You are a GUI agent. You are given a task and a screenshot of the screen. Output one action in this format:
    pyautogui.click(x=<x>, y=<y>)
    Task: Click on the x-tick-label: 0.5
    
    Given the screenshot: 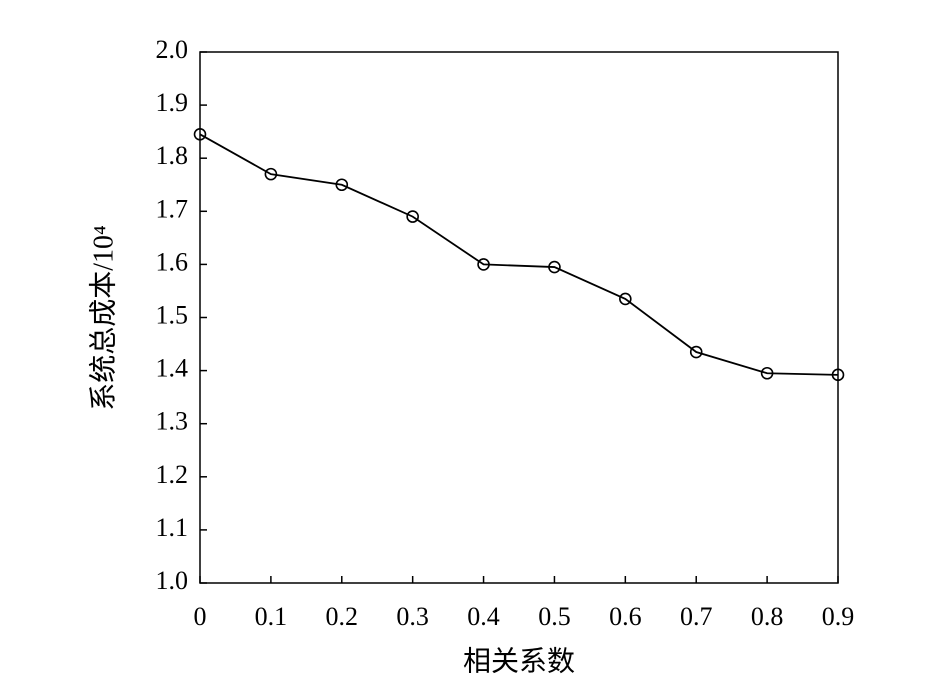 What is the action you would take?
    pyautogui.click(x=554, y=616)
    